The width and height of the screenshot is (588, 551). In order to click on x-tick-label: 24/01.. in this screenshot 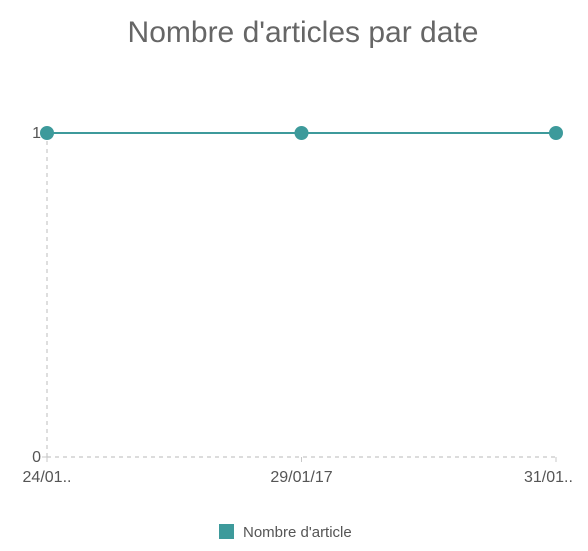, I will do `click(47, 477)`.